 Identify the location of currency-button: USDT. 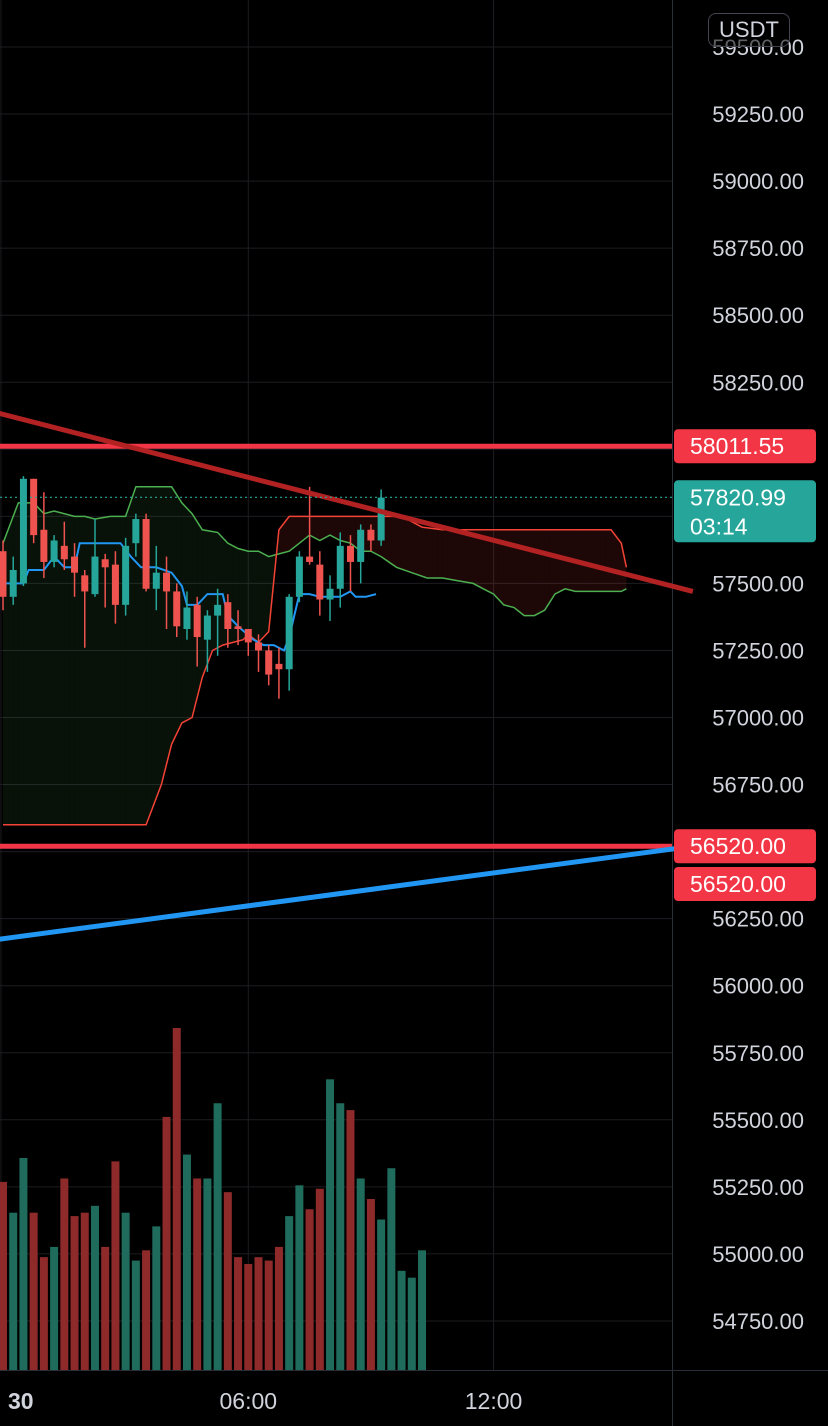
(749, 30).